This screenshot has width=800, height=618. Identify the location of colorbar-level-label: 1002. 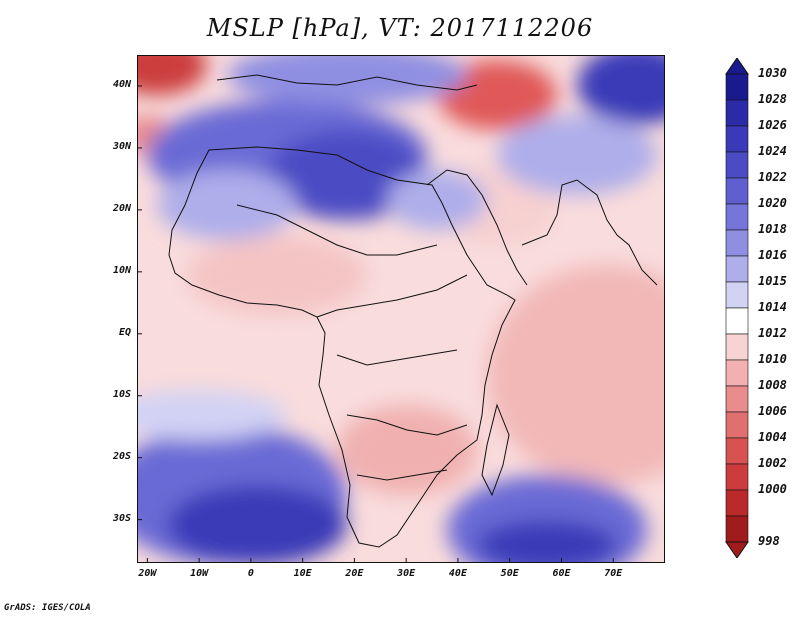
(772, 463).